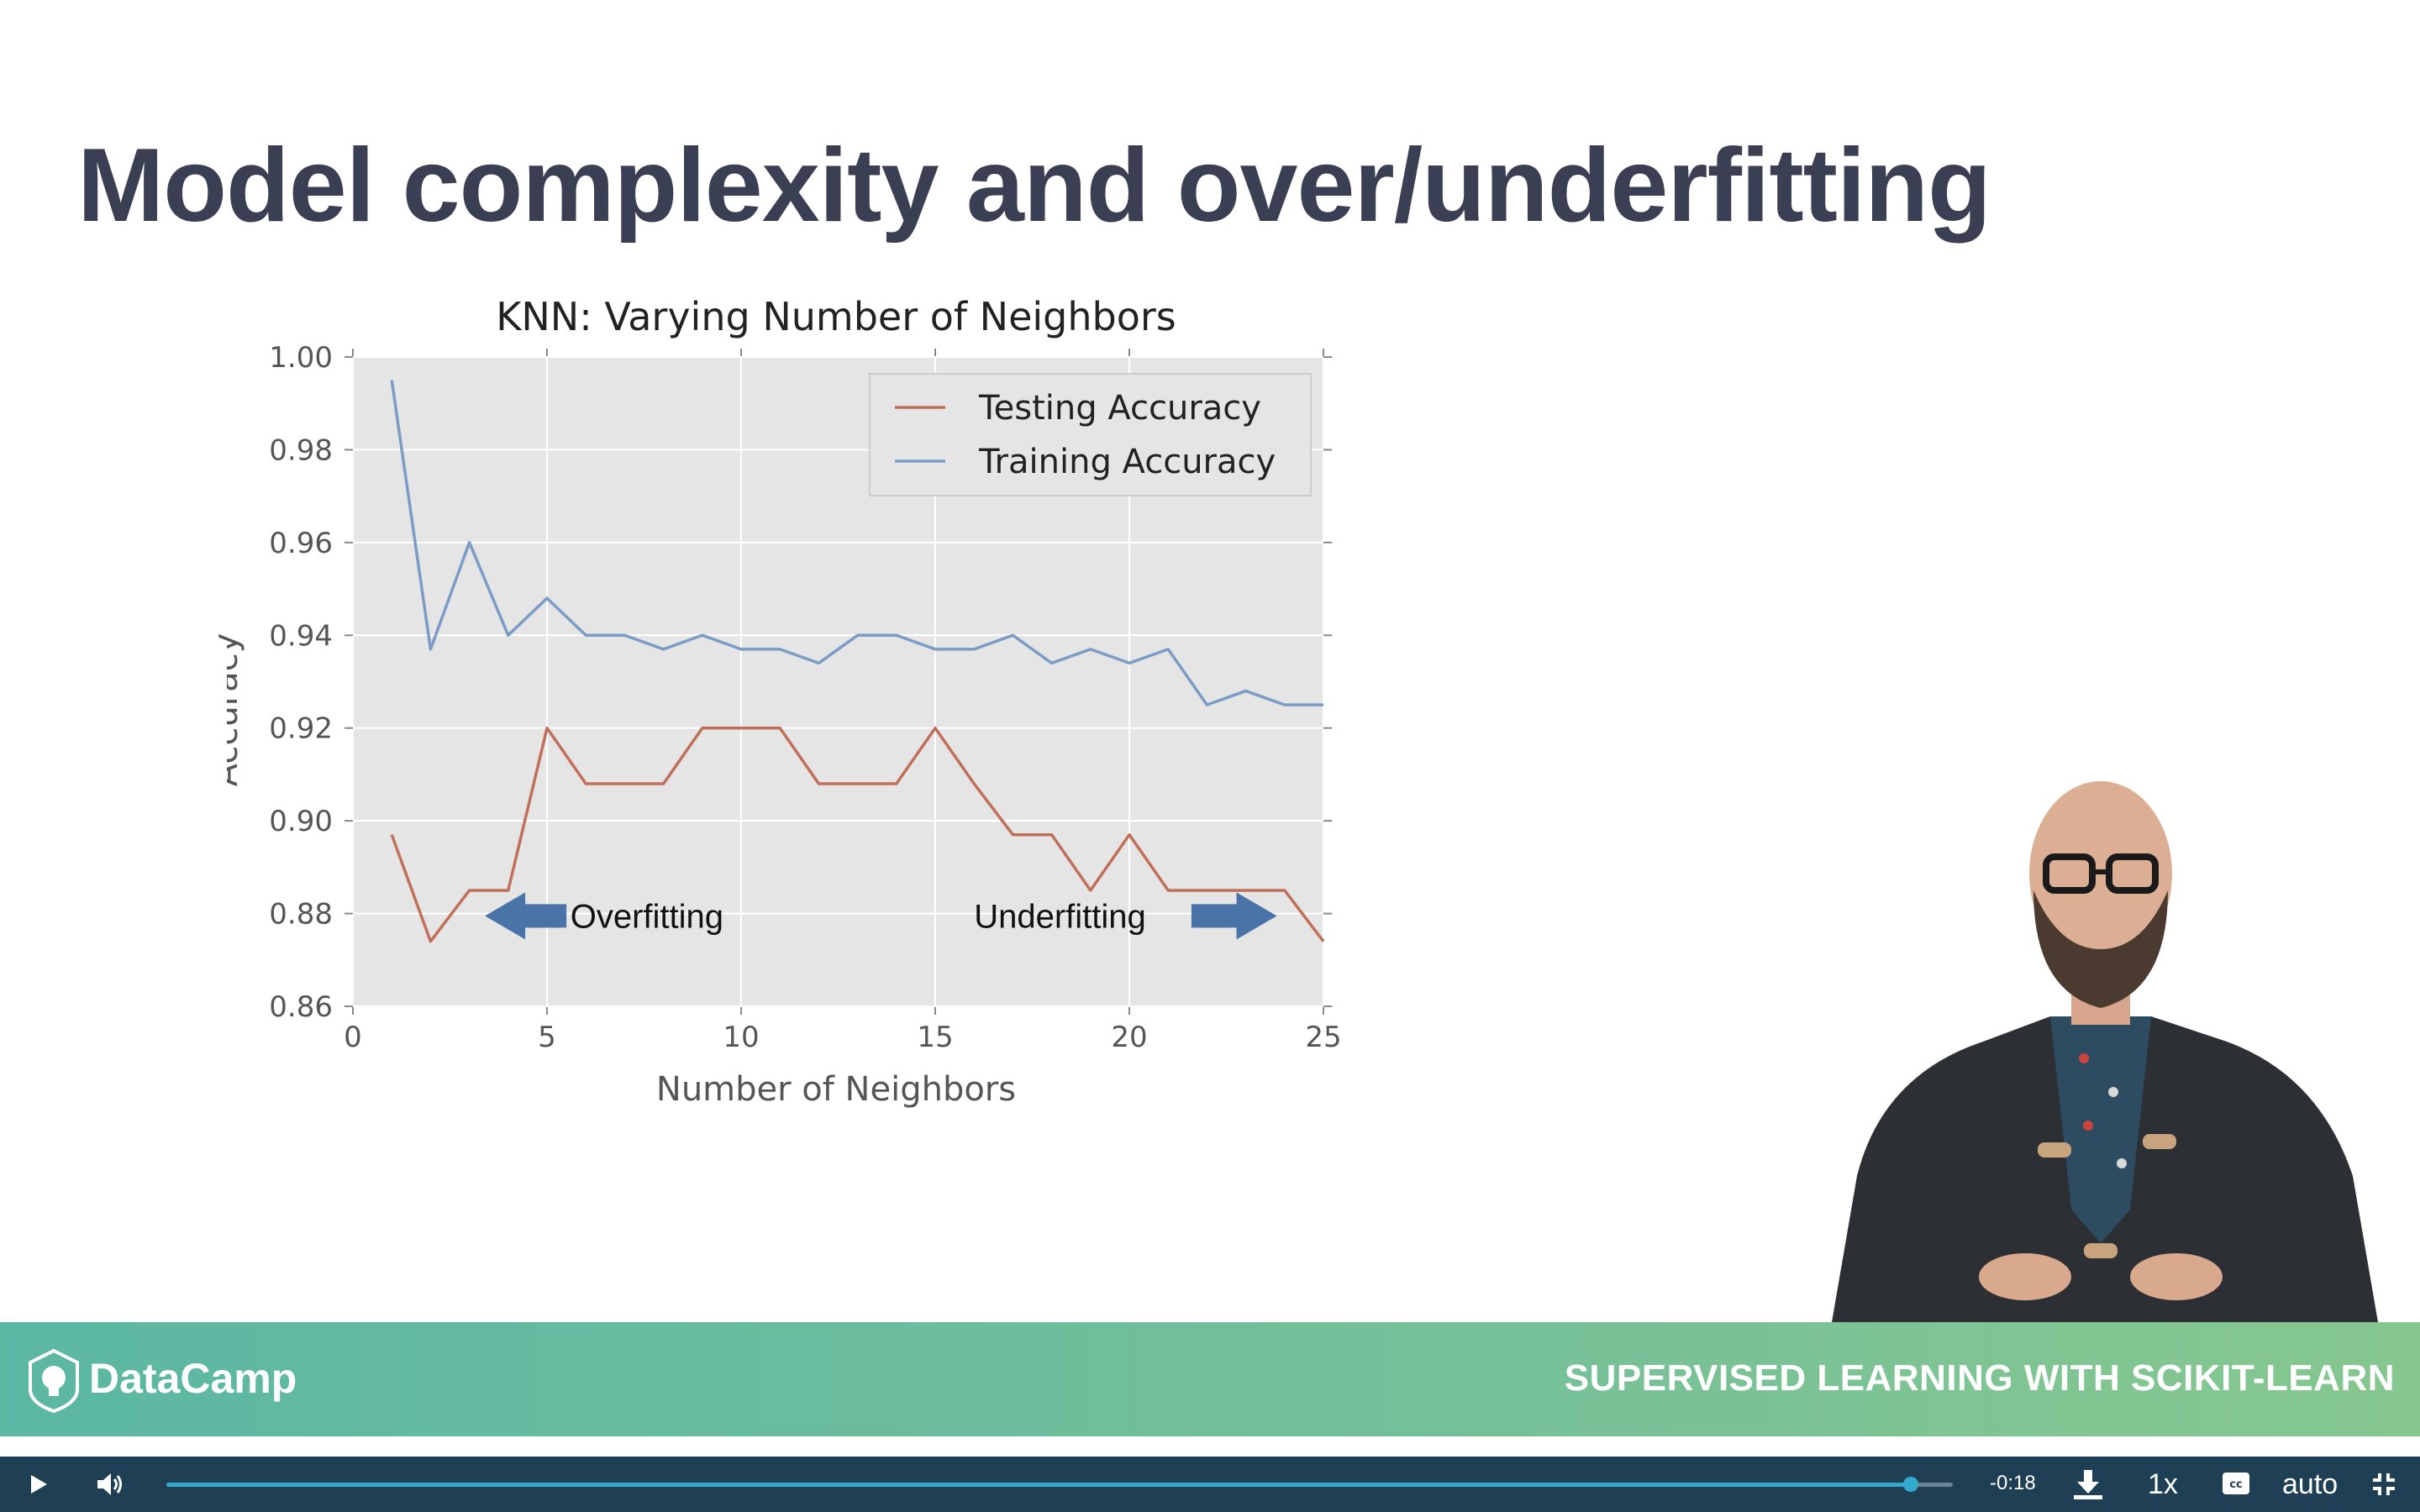  Describe the element at coordinates (2101, 1030) in the screenshot. I see `presenter-video` at that location.